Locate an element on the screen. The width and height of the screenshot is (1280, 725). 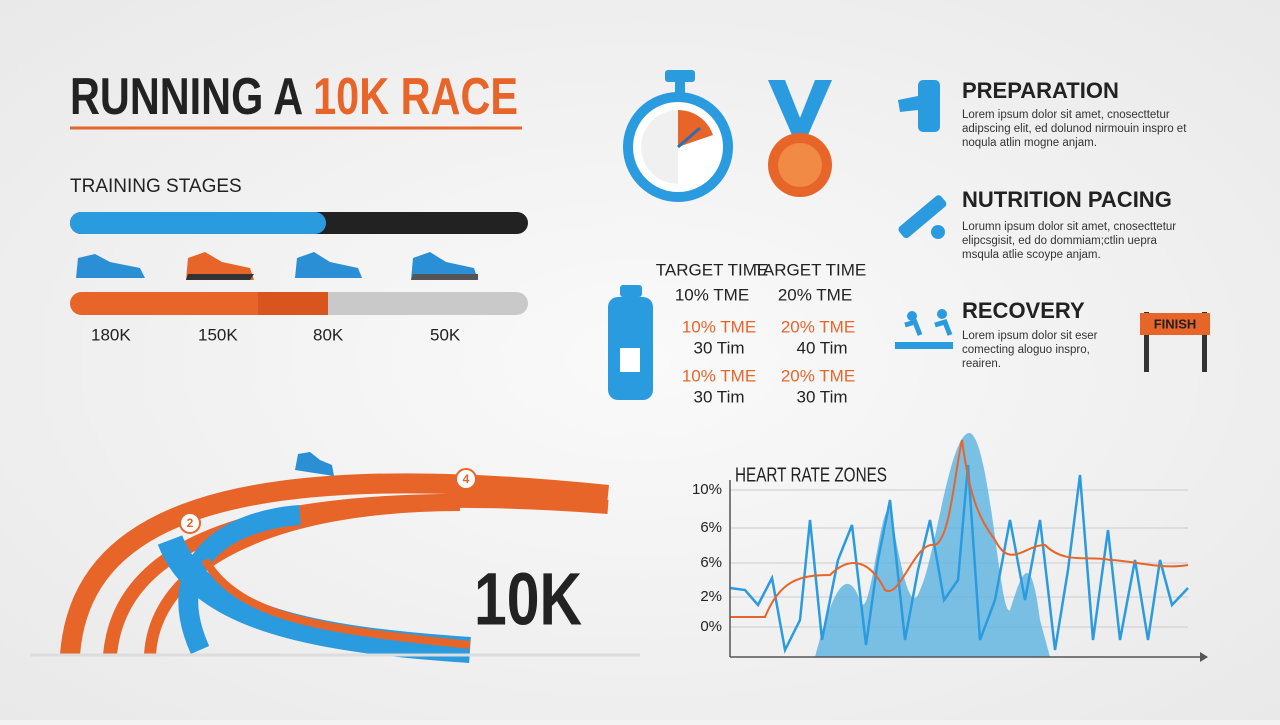
sign-text: FINISH is located at coordinates (1175, 323).